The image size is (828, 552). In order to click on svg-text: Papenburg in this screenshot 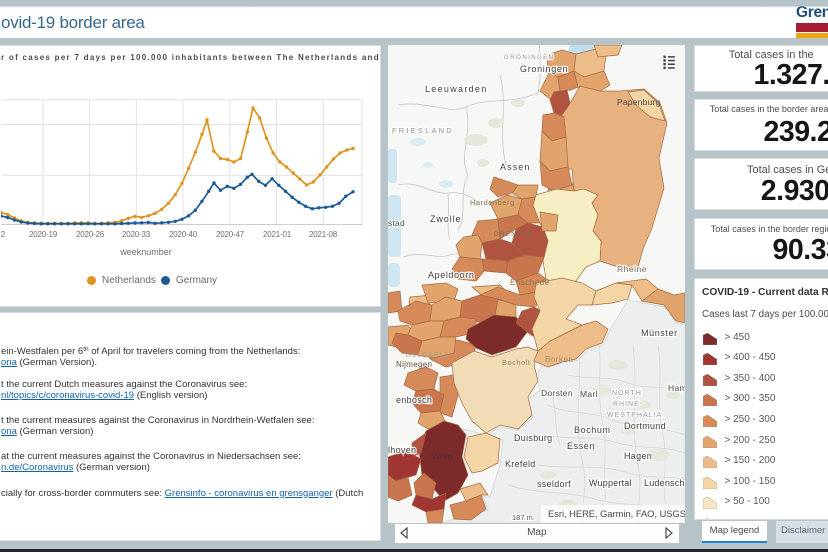, I will do `click(638, 102)`.